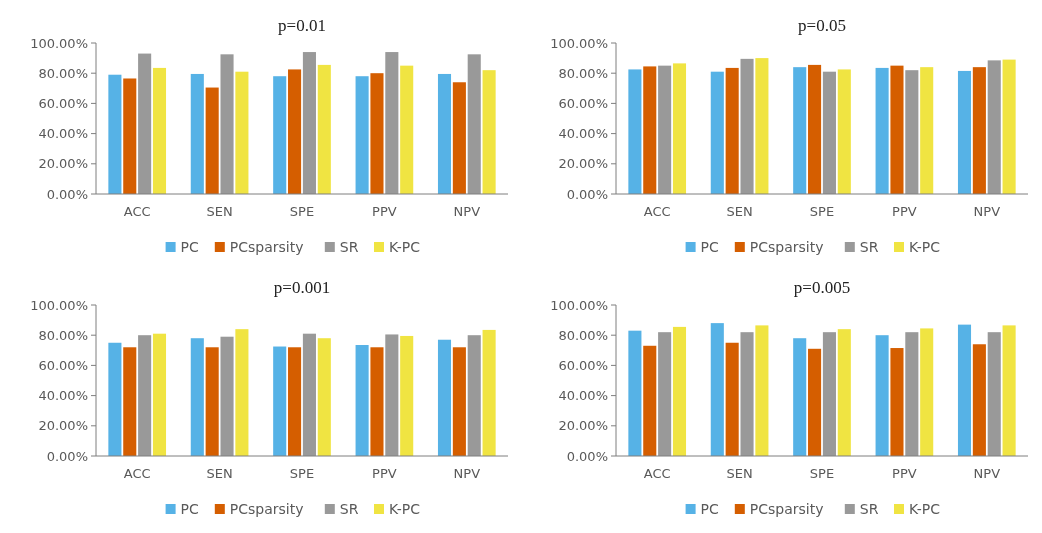  What do you see at coordinates (822, 287) in the screenshot?
I see `chart-title: p=0.005` at bounding box center [822, 287].